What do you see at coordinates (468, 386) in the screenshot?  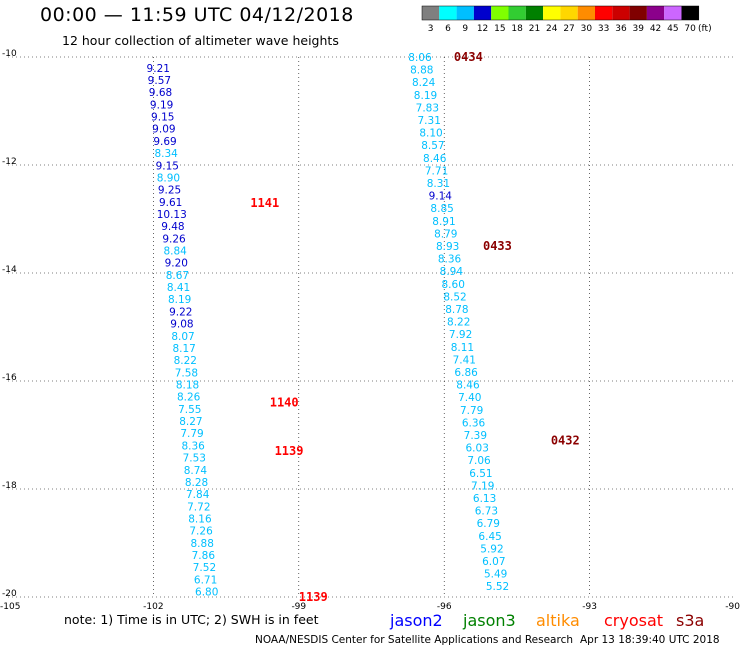 I see `wave-height-value: 8.46` at bounding box center [468, 386].